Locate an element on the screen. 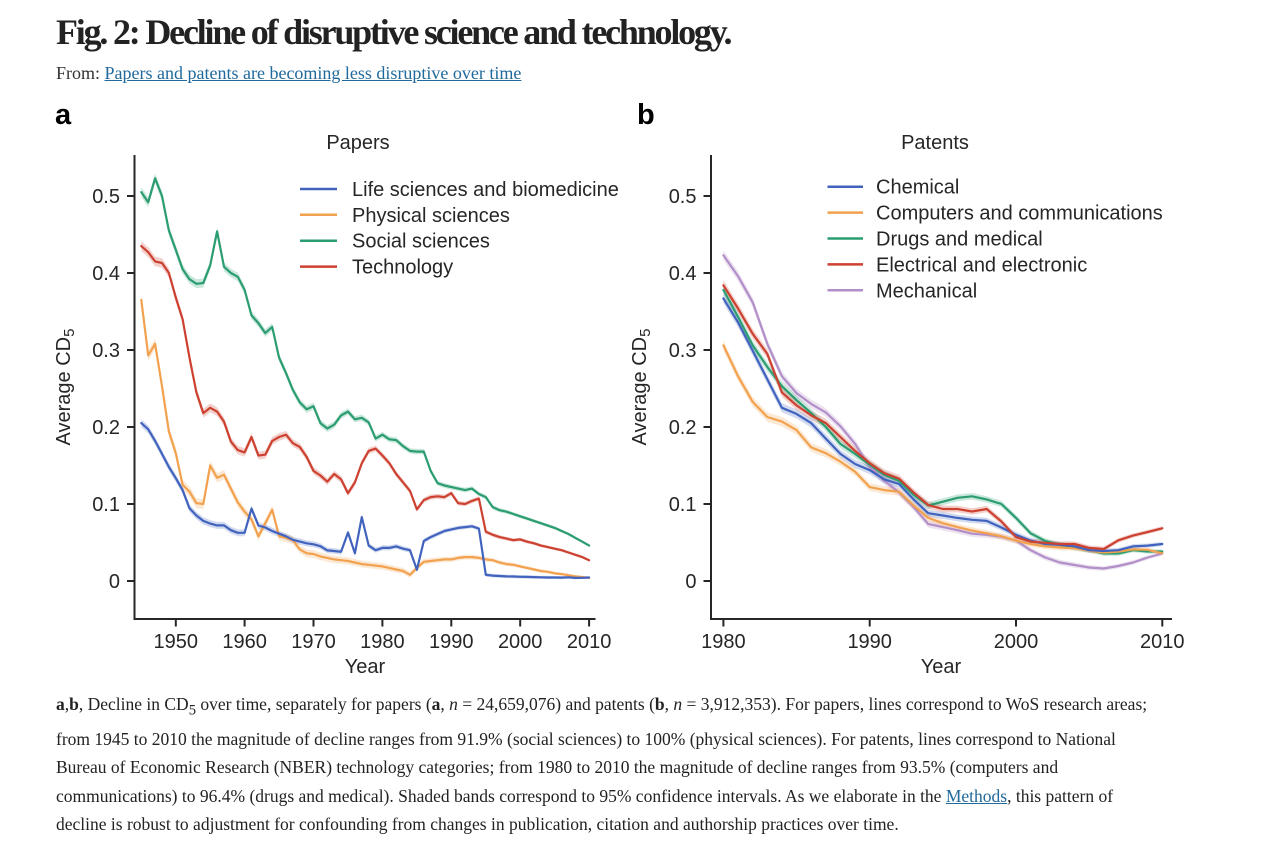 This screenshot has width=1280, height=845. svg-text: a is located at coordinates (63, 115).